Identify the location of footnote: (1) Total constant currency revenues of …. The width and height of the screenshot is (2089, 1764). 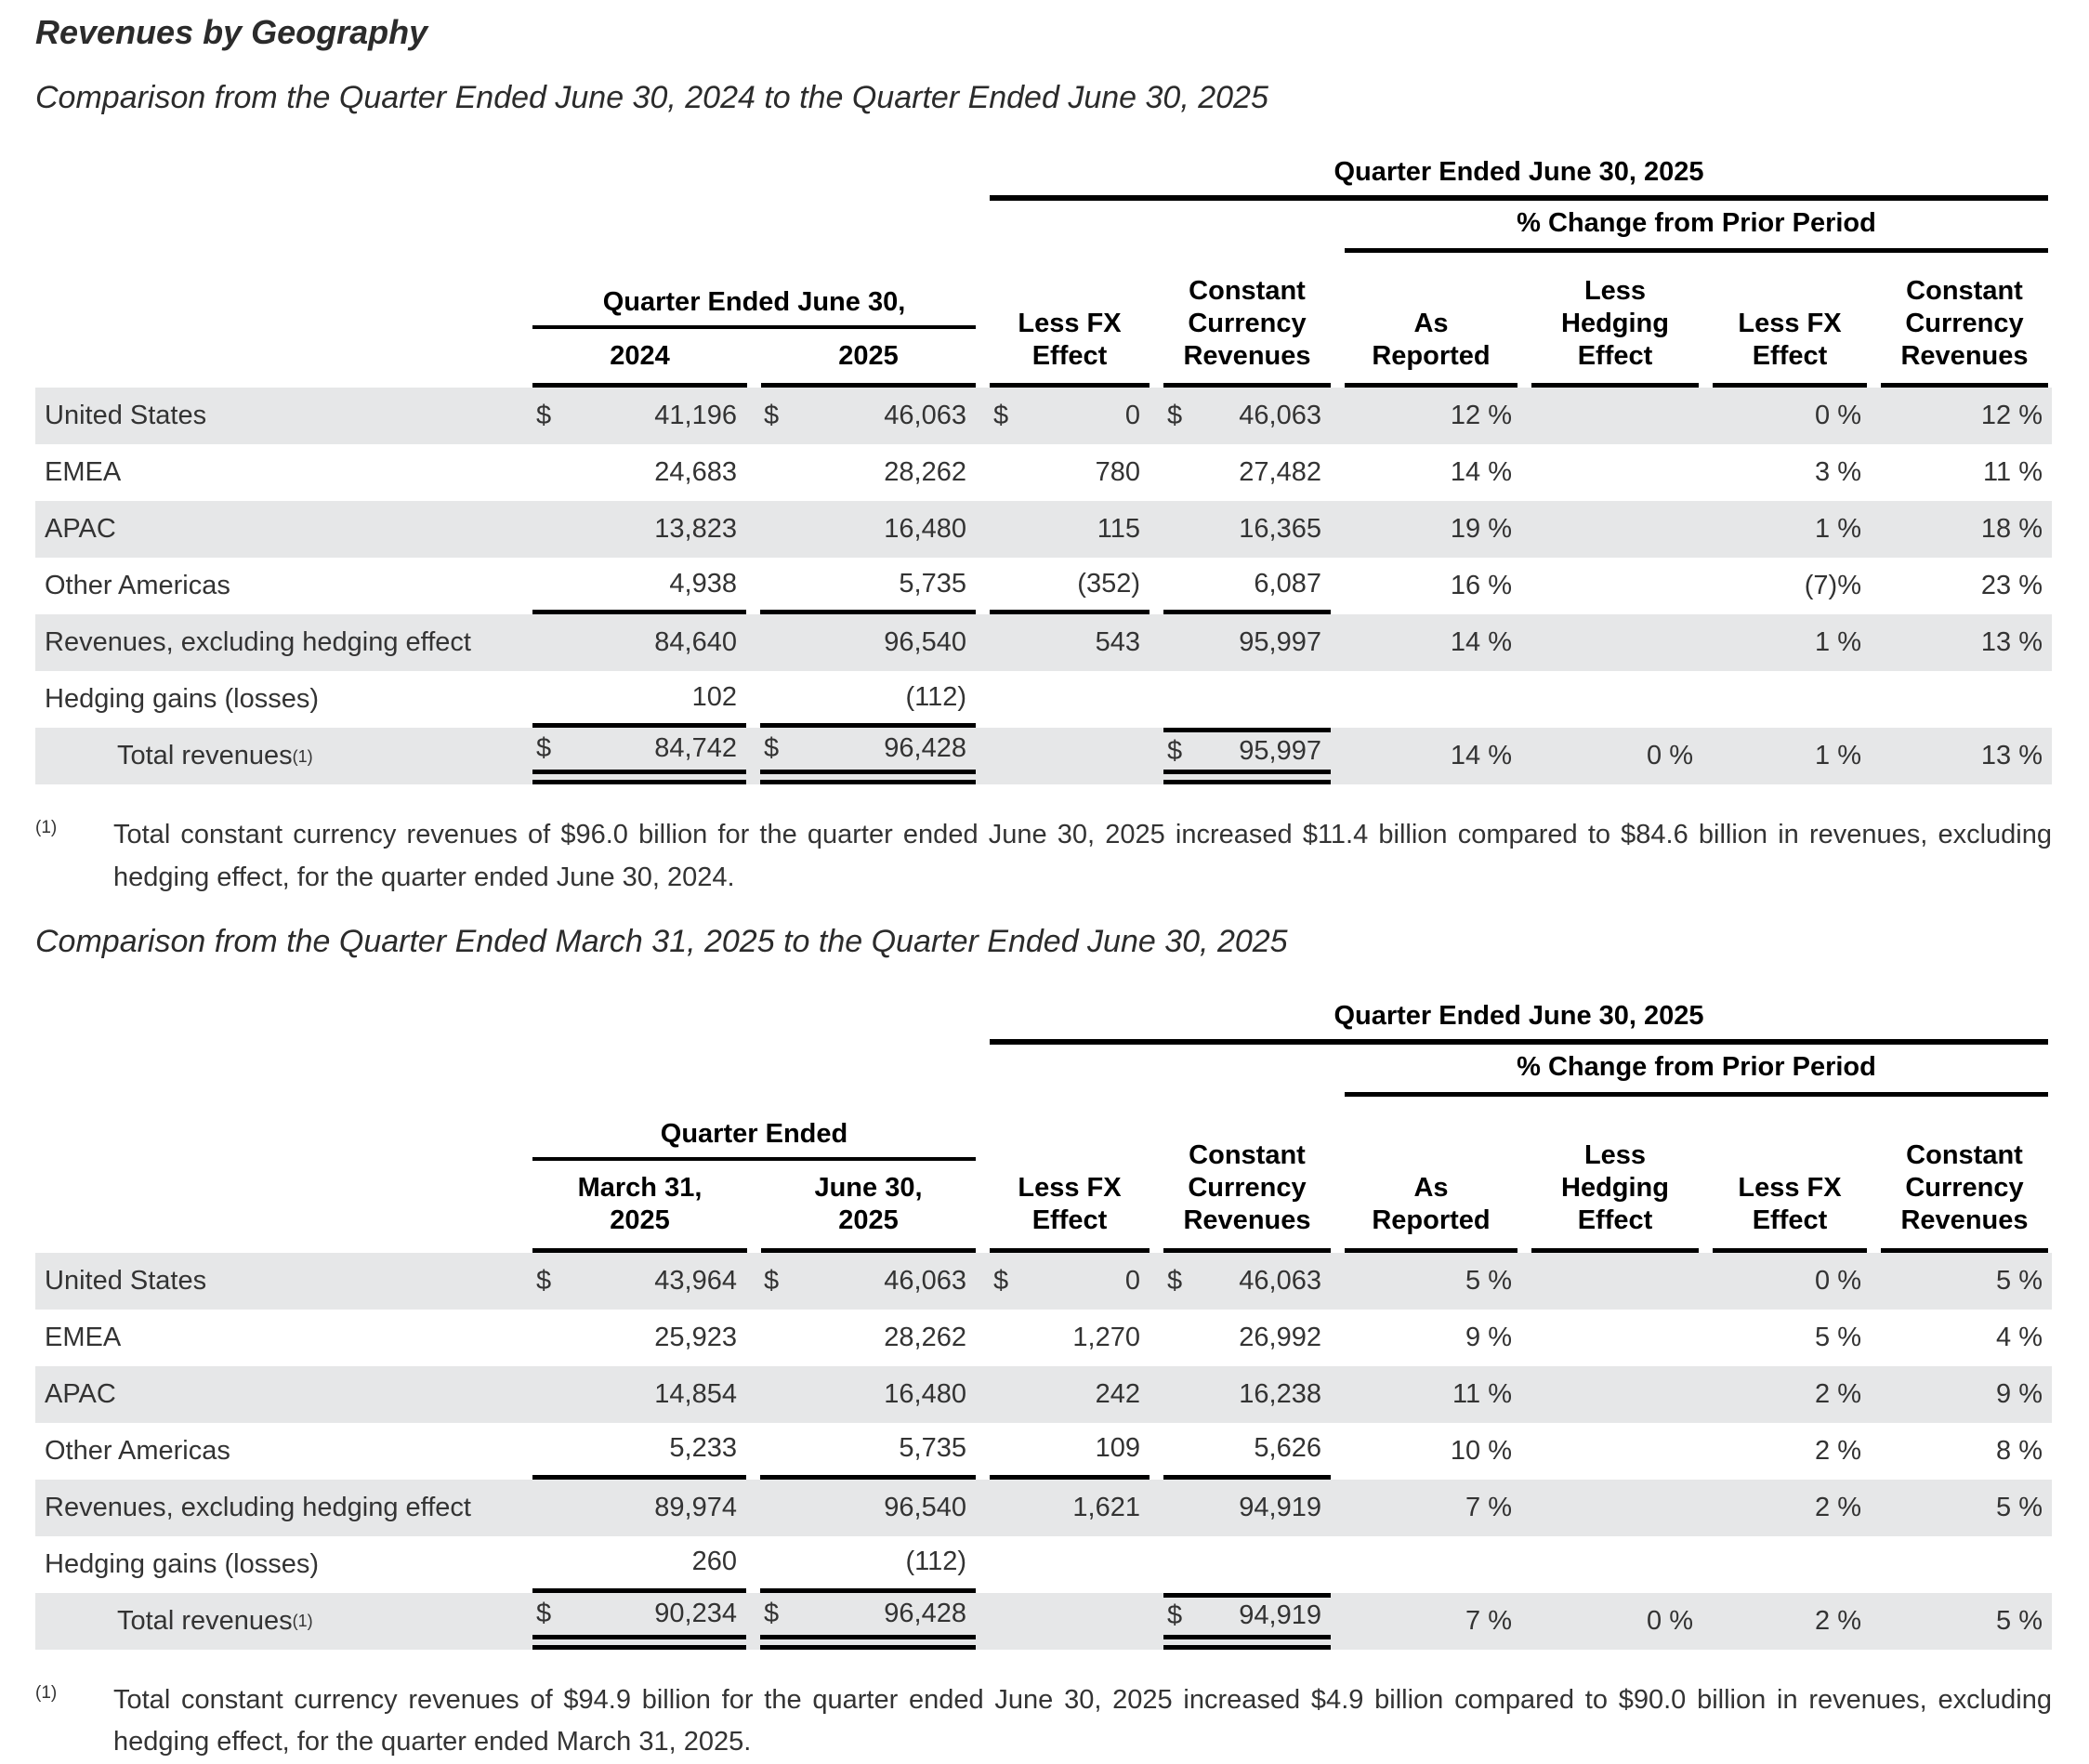
(1043, 857).